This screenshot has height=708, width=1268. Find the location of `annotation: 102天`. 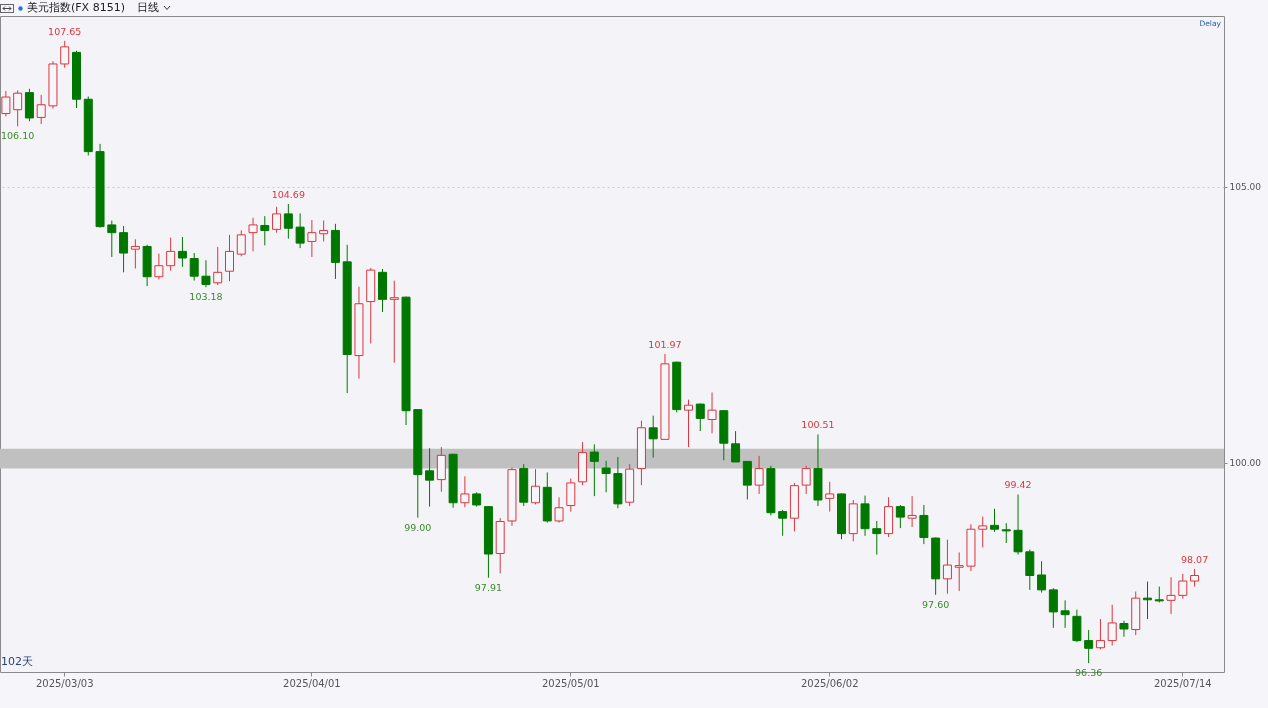

annotation: 102天 is located at coordinates (17, 661).